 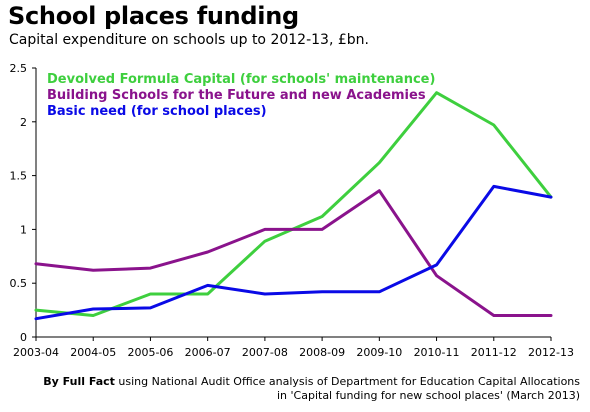 What do you see at coordinates (36, 352) in the screenshot?
I see `x-tick-label: 2003-04` at bounding box center [36, 352].